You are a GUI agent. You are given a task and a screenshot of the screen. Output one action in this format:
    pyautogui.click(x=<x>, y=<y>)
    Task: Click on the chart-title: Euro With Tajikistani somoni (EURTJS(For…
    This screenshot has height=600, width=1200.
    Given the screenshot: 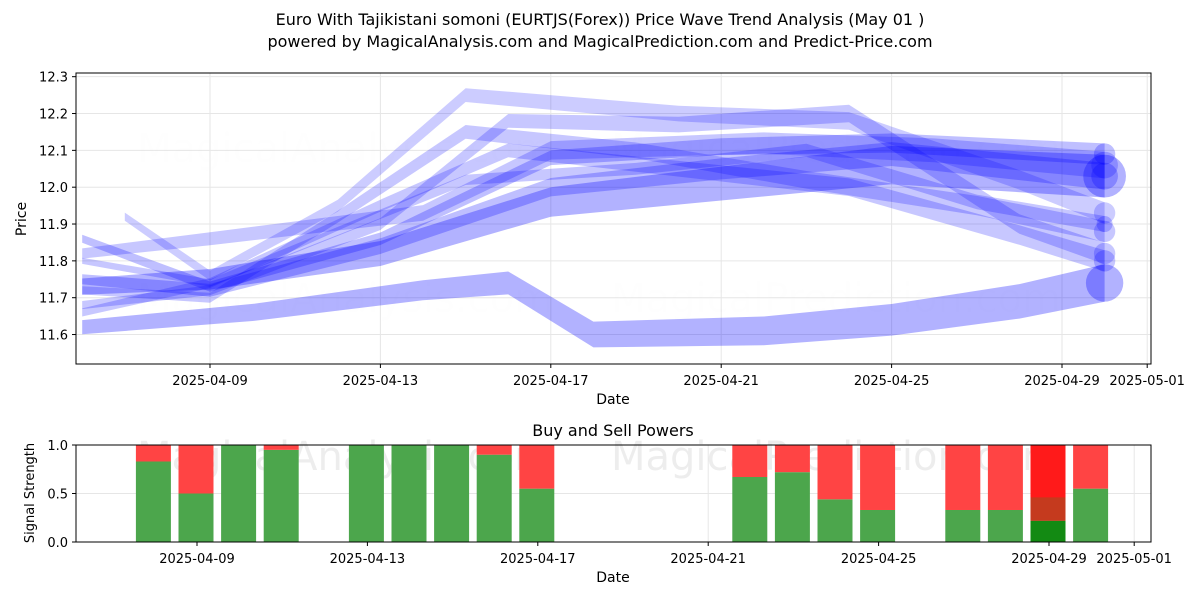 What is the action you would take?
    pyautogui.click(x=600, y=19)
    